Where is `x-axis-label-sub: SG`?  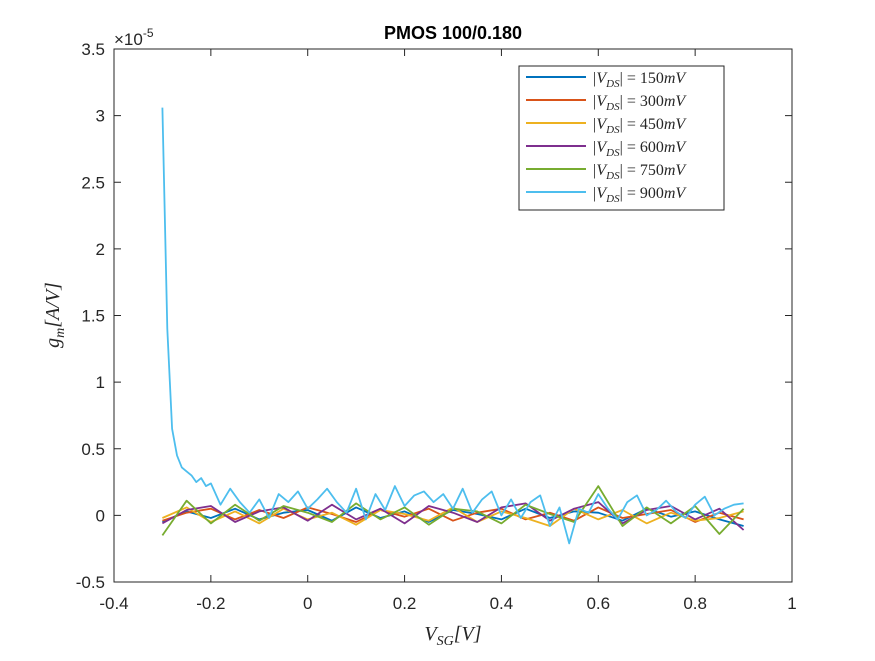
x-axis-label-sub: SG is located at coordinates (445, 641).